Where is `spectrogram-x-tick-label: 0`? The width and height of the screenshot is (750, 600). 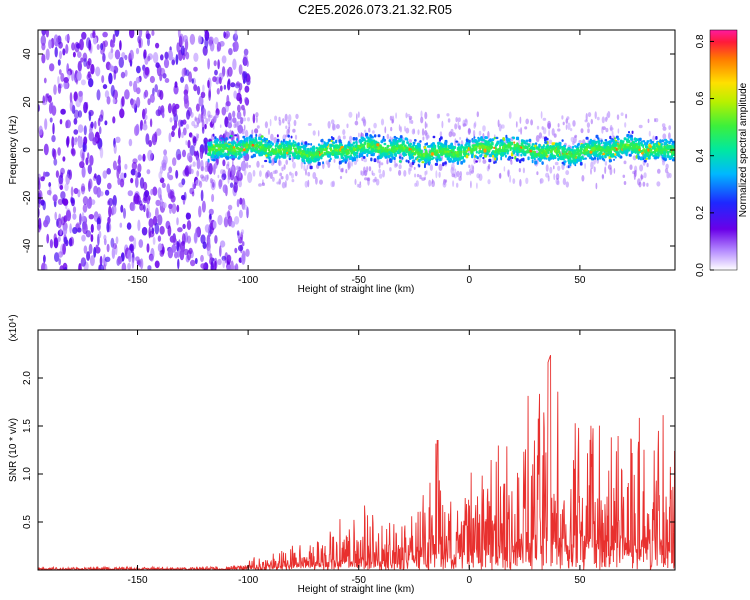
spectrogram-x-tick-label: 0 is located at coordinates (470, 280).